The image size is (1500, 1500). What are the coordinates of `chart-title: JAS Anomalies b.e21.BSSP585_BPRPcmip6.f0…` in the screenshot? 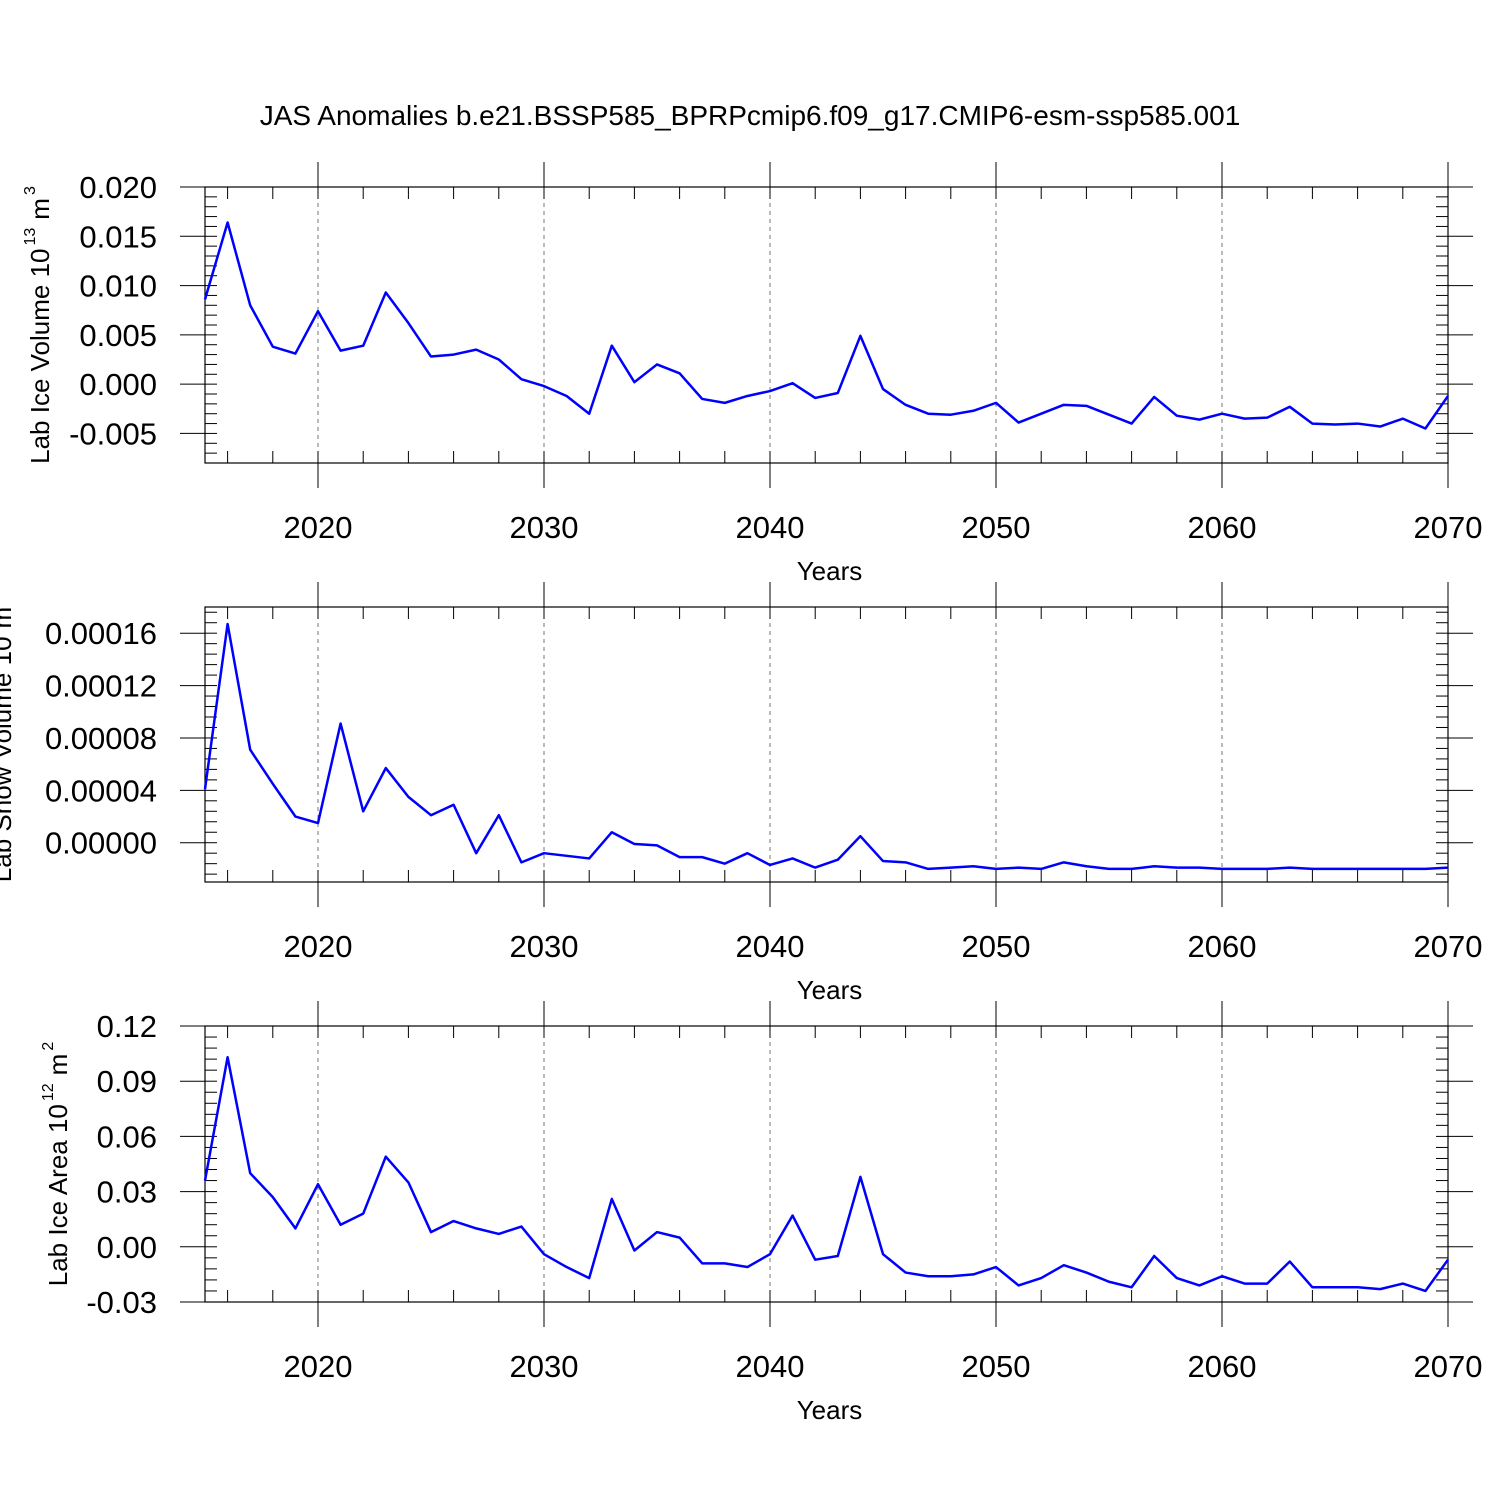 It's located at (750, 115).